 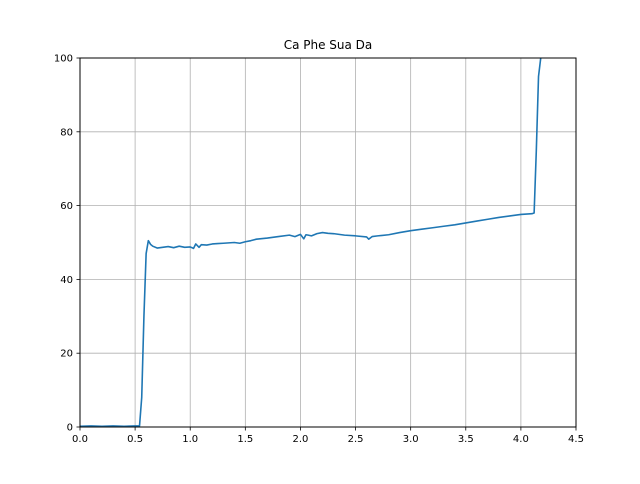 I want to click on x-tick-label: 2.5, so click(x=356, y=439).